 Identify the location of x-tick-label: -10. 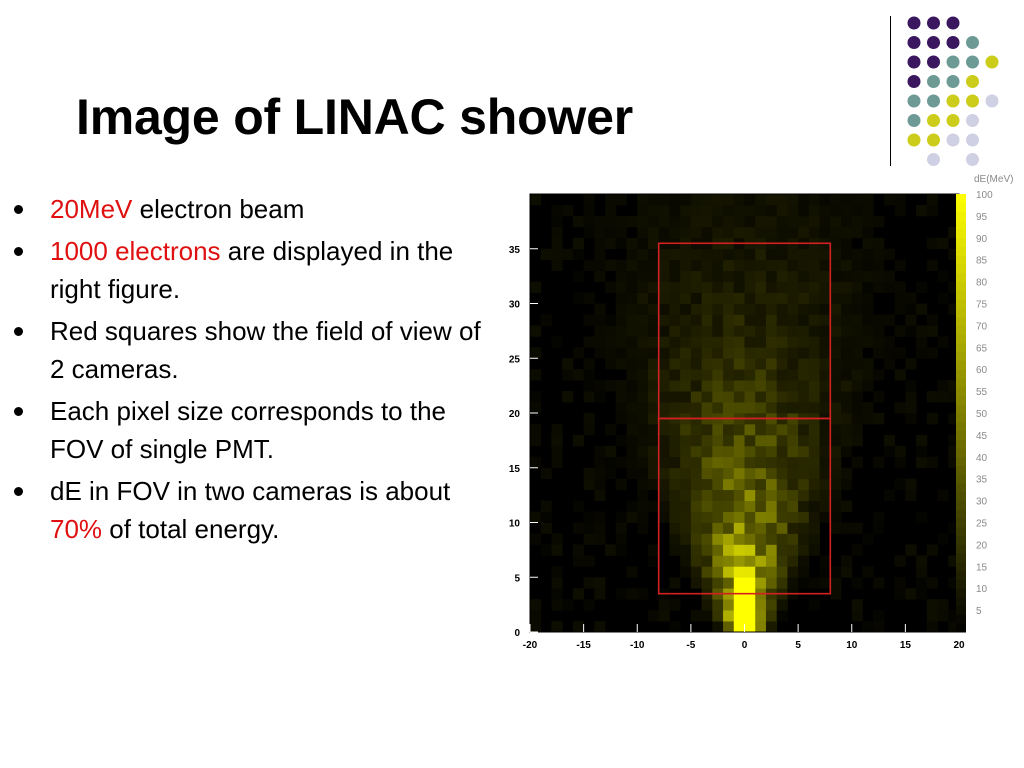
(637, 645).